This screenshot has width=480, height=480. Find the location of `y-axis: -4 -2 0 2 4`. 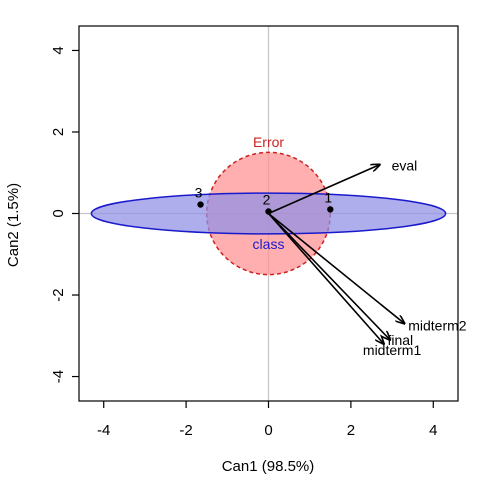

y-axis: -4 -2 0 2 4 is located at coordinates (64, 214).